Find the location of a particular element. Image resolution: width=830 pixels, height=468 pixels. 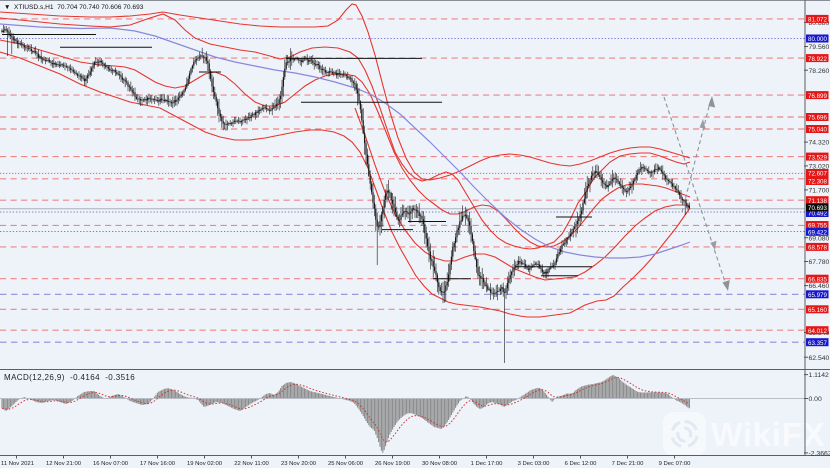

svg-text: 67.780 is located at coordinates (819, 262).